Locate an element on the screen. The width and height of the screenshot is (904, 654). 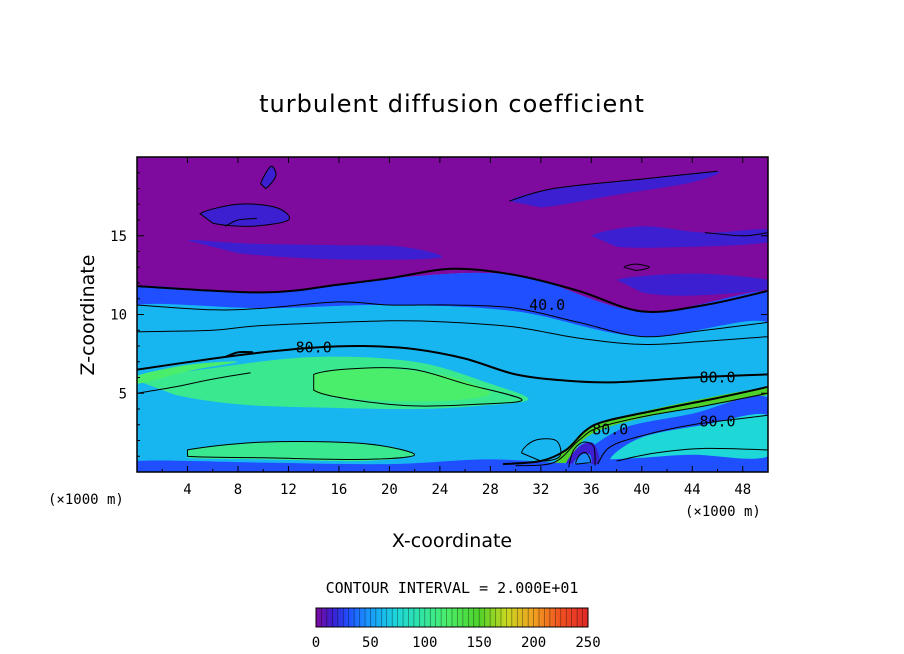
colorbar-tick-label: 250 is located at coordinates (587, 643).